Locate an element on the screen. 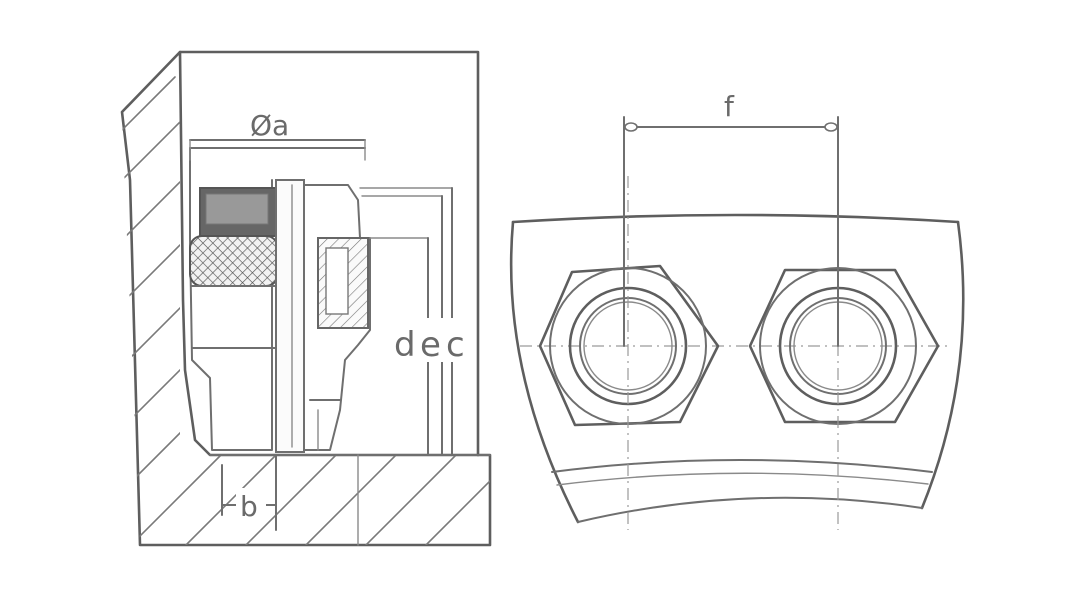 The width and height of the screenshot is (1080, 589). dim-label-f: f is located at coordinates (729, 106).